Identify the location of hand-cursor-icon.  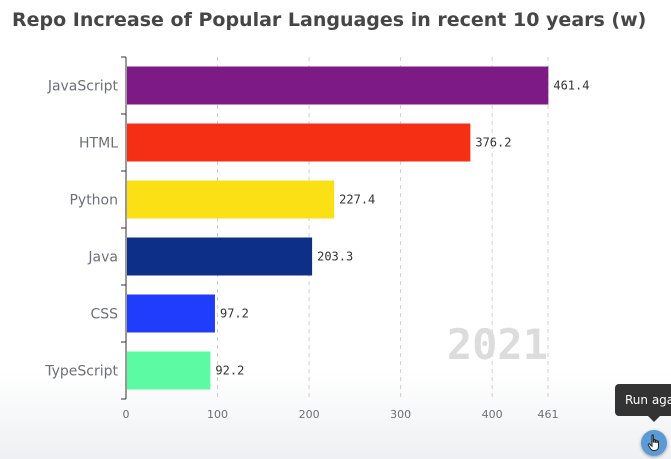
(653, 442).